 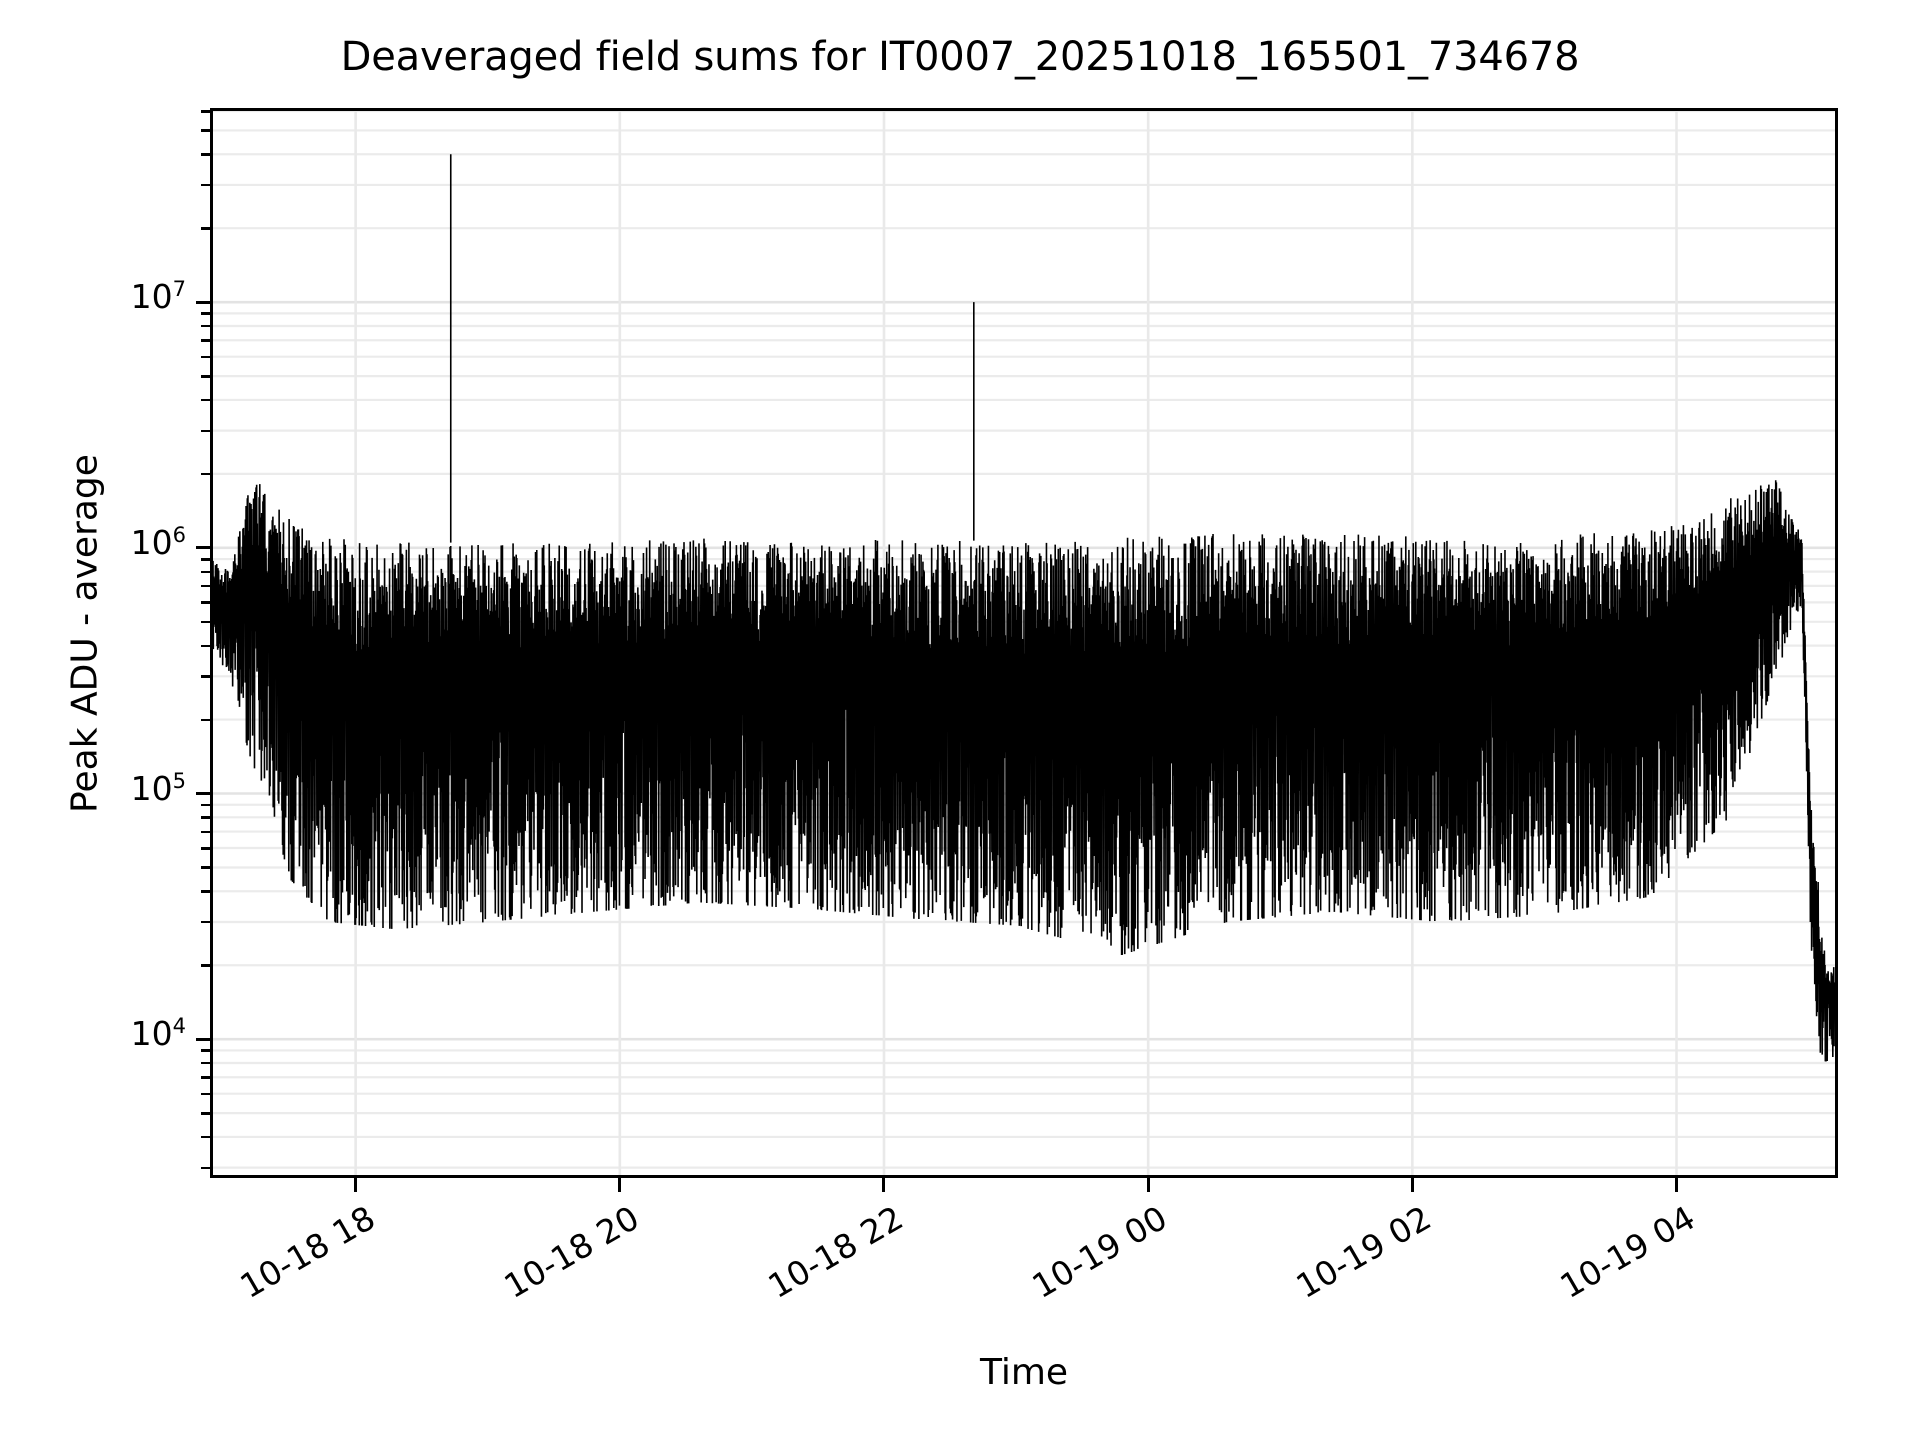 I want to click on y-tick-label: 10⁷, so click(x=158, y=297).